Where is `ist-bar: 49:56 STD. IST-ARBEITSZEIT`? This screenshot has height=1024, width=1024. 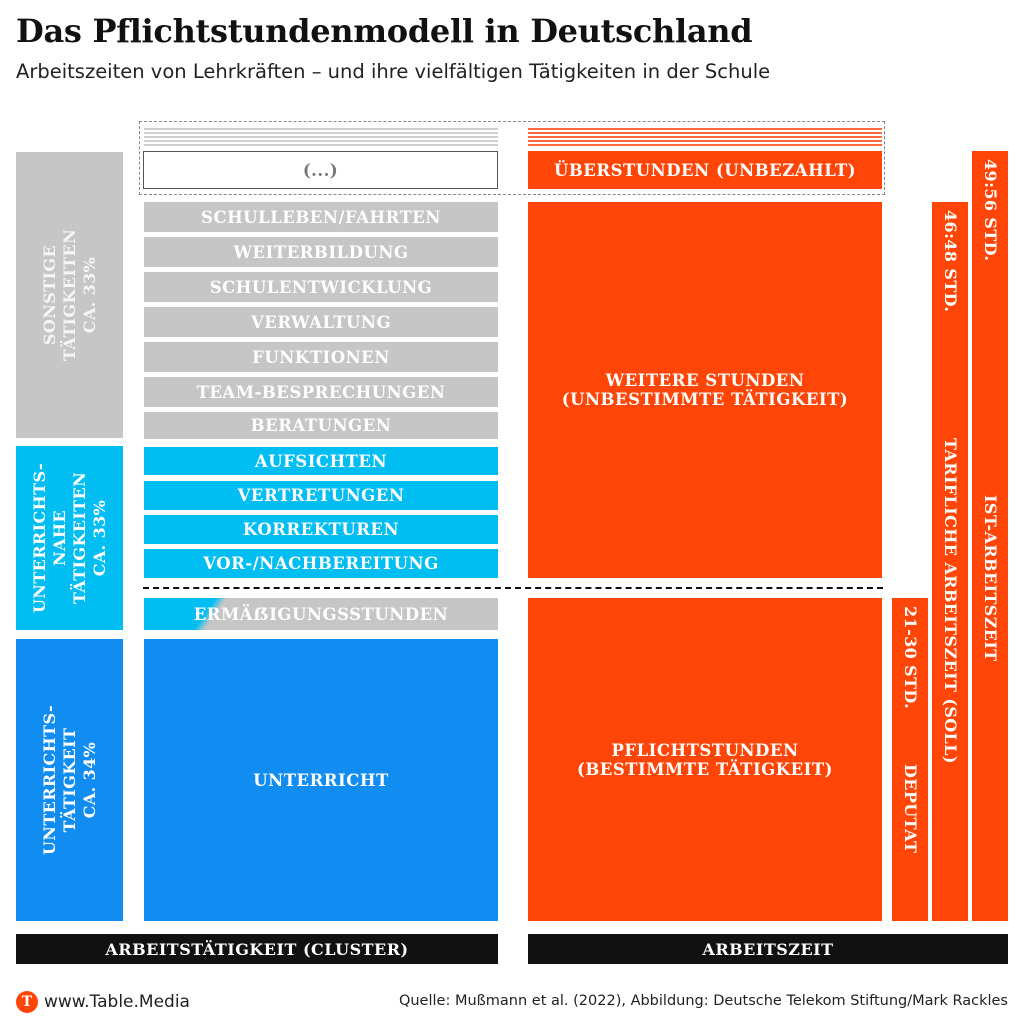 ist-bar: 49:56 STD. IST-ARBEITSZEIT is located at coordinates (990, 536).